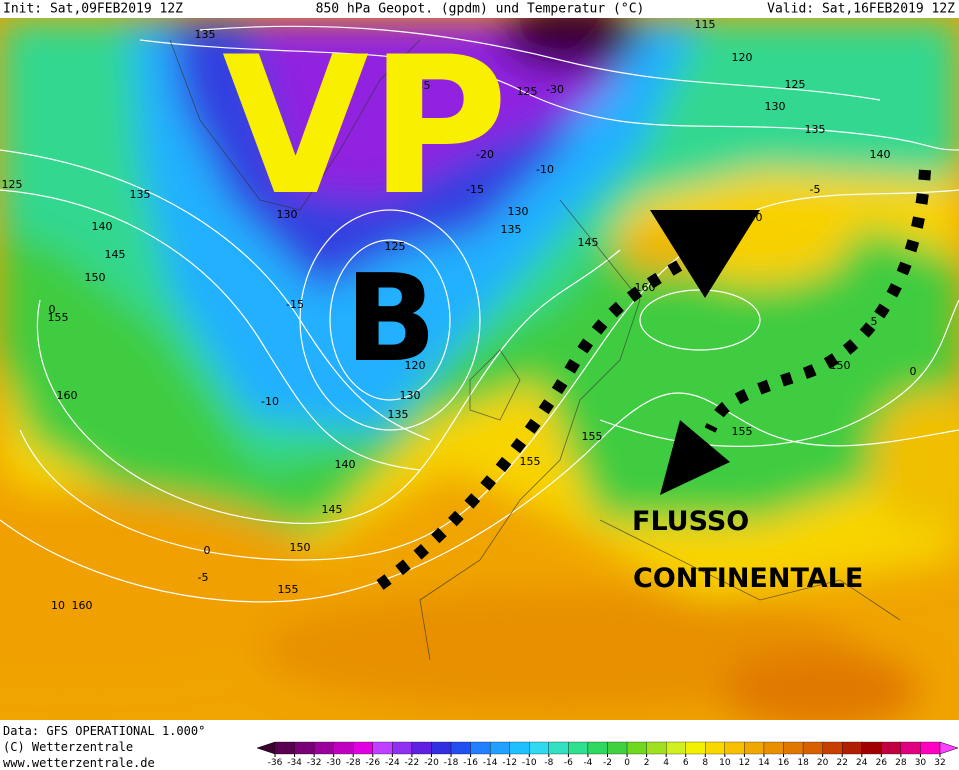  I want to click on colorbar-tick-label: -2, so click(607, 763).